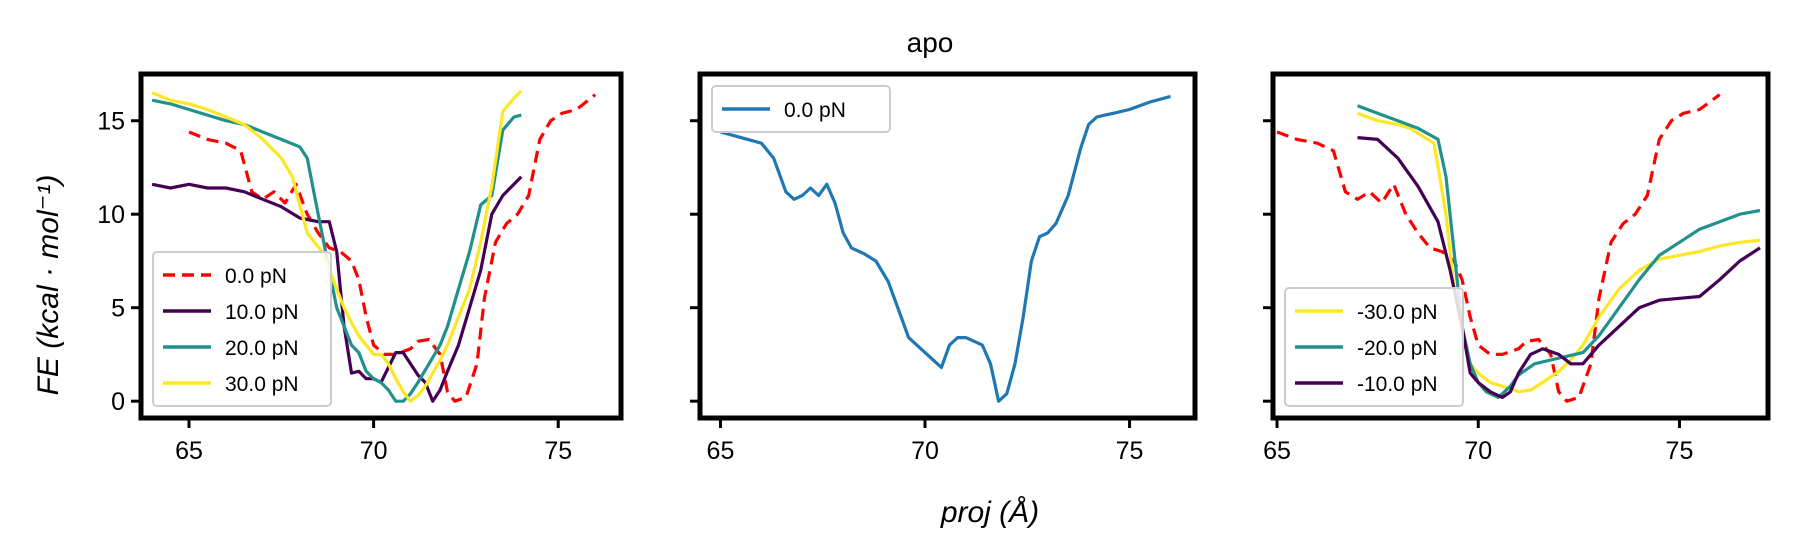  I want to click on legend: 0.0 pN 10.0 pN 20.0 pN 30.0 pN, so click(242, 329).